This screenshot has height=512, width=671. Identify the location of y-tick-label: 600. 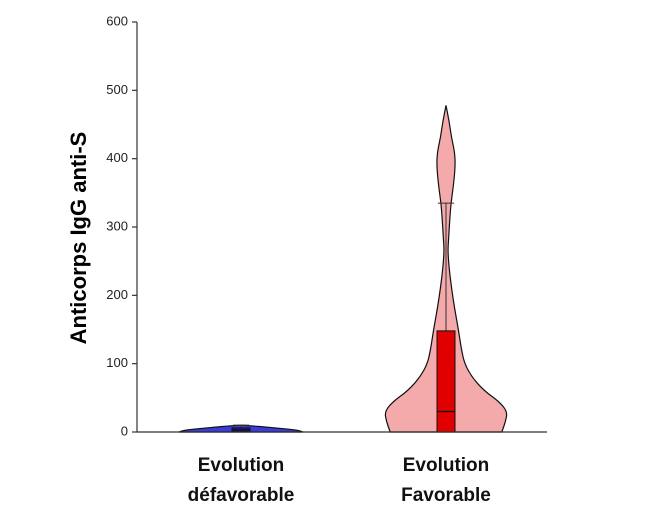
(117, 20).